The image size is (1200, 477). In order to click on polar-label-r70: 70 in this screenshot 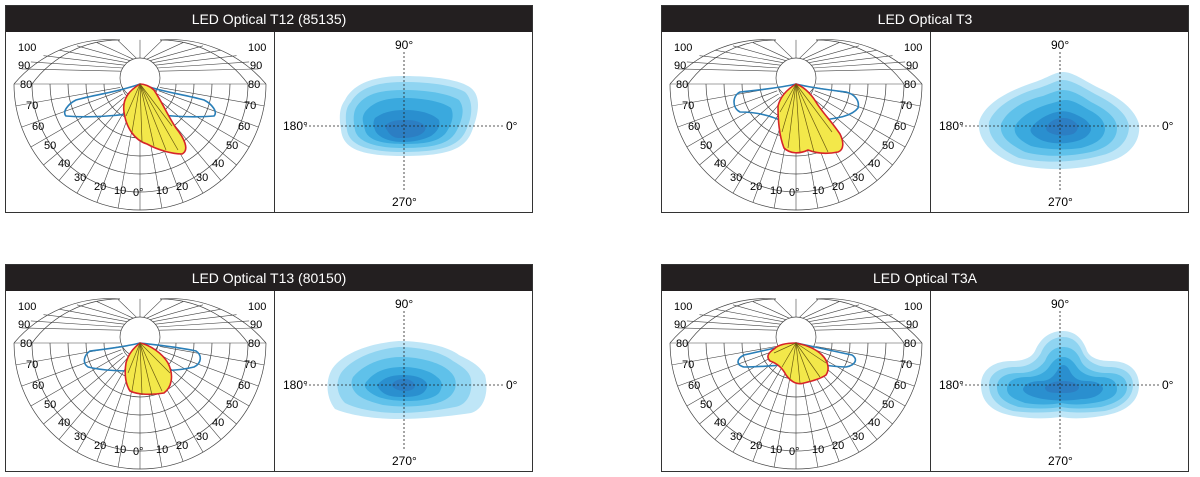, I will do `click(250, 365)`.